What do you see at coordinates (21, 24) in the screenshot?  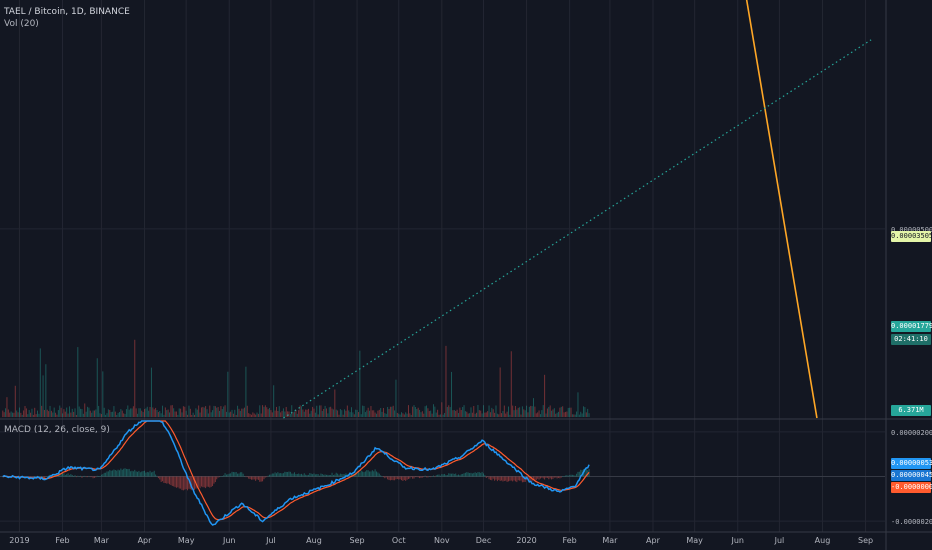 I see `volume-indicator-label: Vol (20)` at bounding box center [21, 24].